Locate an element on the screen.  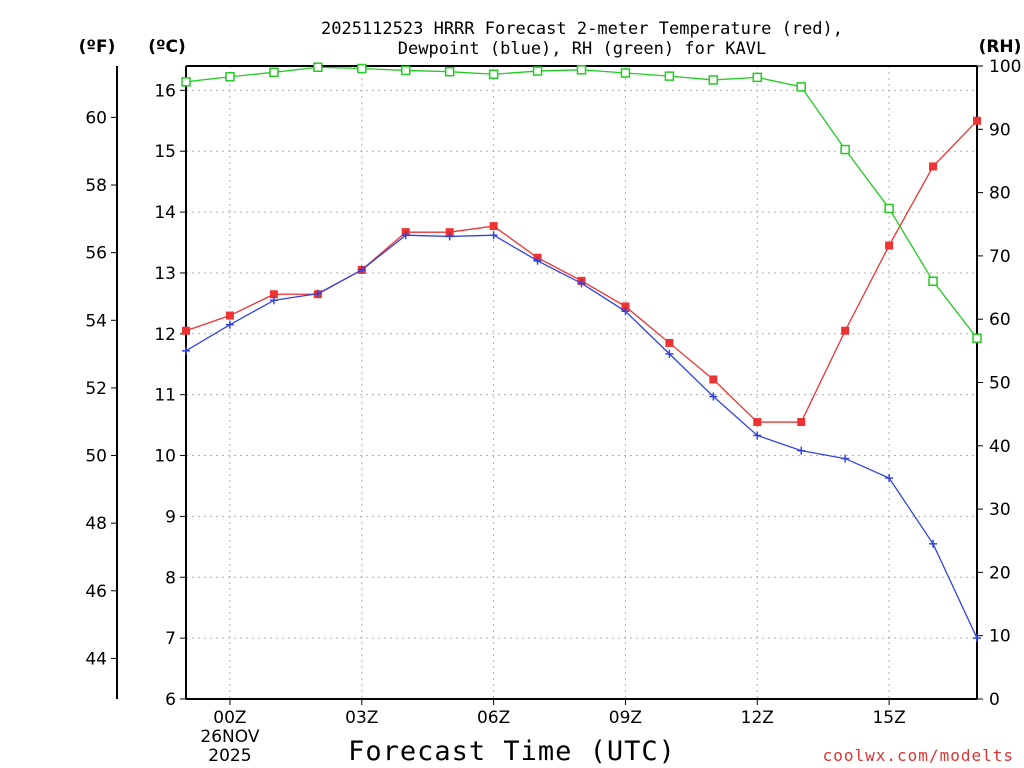
fahrenheit-tick-label: 50 is located at coordinates (96, 457).